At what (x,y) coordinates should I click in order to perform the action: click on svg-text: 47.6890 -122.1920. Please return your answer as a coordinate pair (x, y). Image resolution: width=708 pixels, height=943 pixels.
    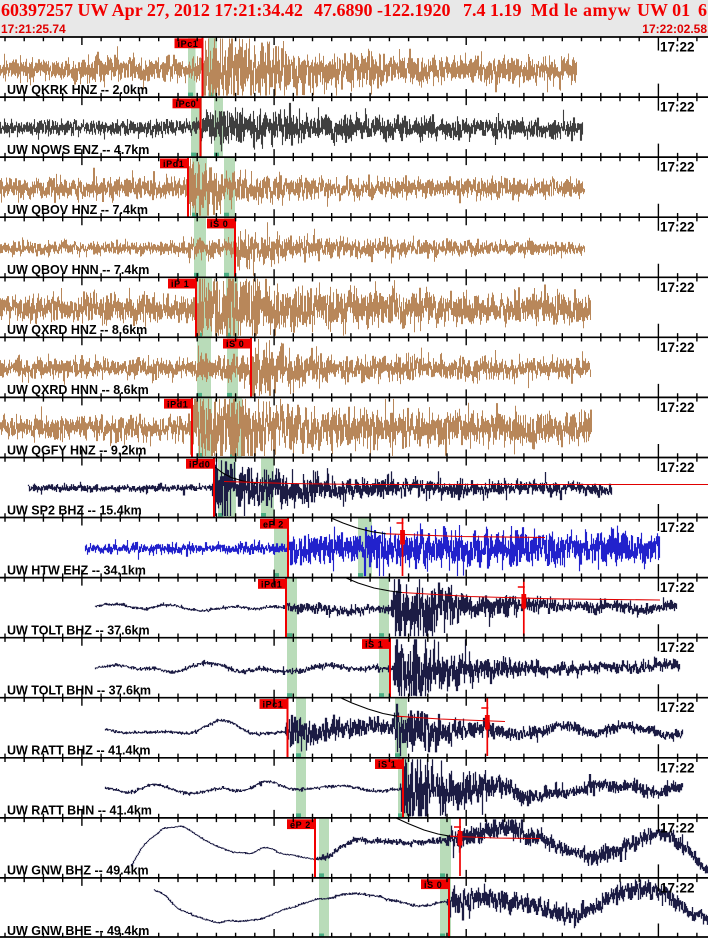
    Looking at the image, I should click on (382, 10).